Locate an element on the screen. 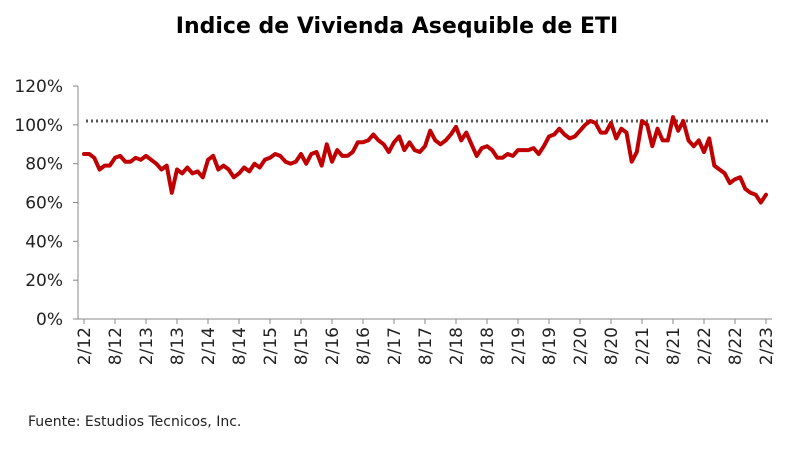 The image size is (794, 462). y-axis-ticks is located at coordinates (75, 202).